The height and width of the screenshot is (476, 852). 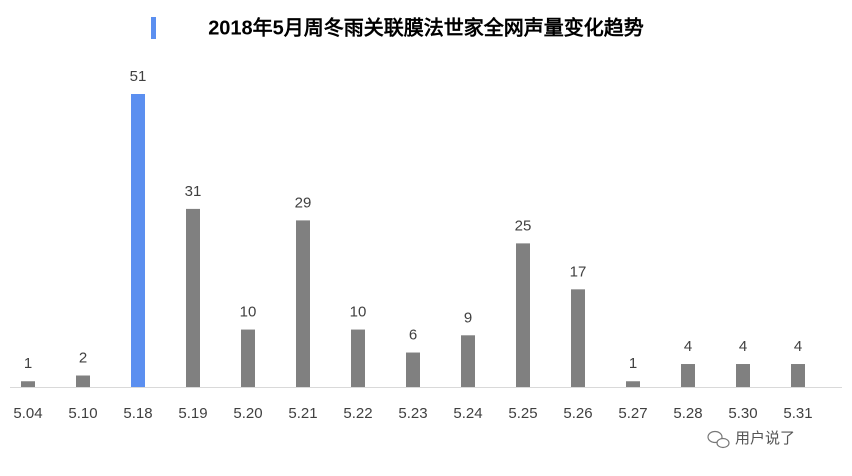 What do you see at coordinates (765, 438) in the screenshot?
I see `watermark: 用户说了` at bounding box center [765, 438].